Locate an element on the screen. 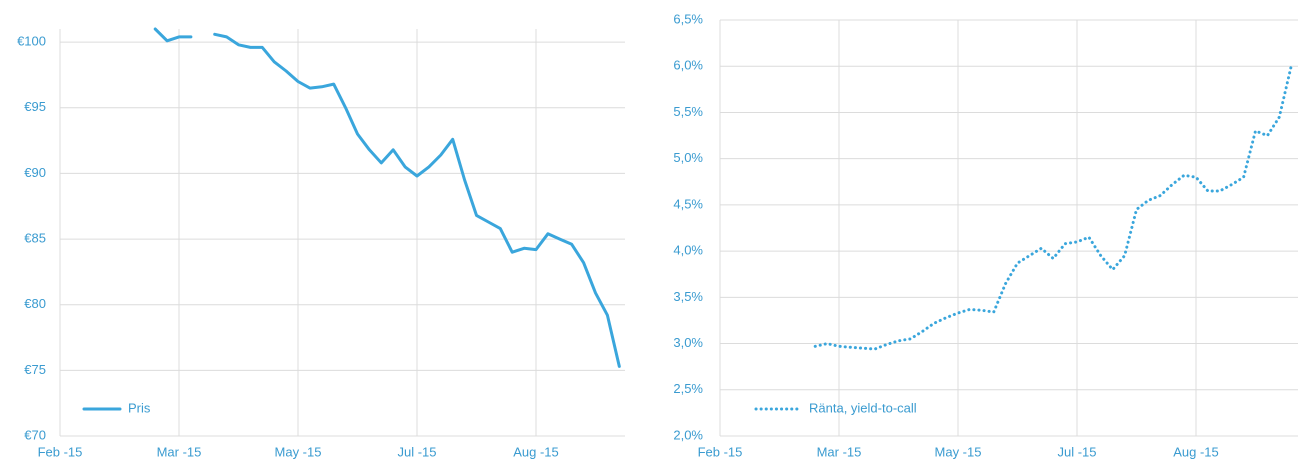 This screenshot has width=1300, height=469. y-tick-label: 2,5% is located at coordinates (688, 388).